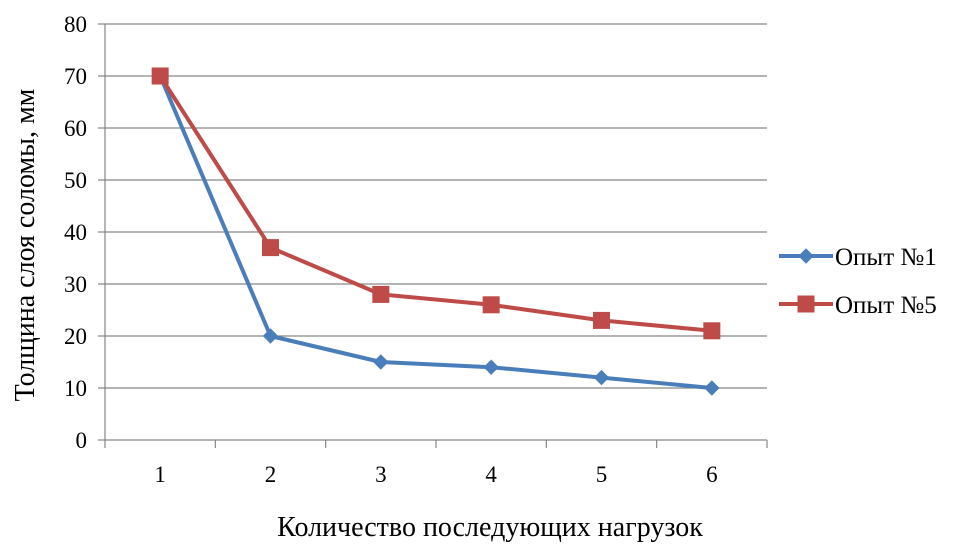  I want to click on x-tick-label: 3, so click(381, 474).